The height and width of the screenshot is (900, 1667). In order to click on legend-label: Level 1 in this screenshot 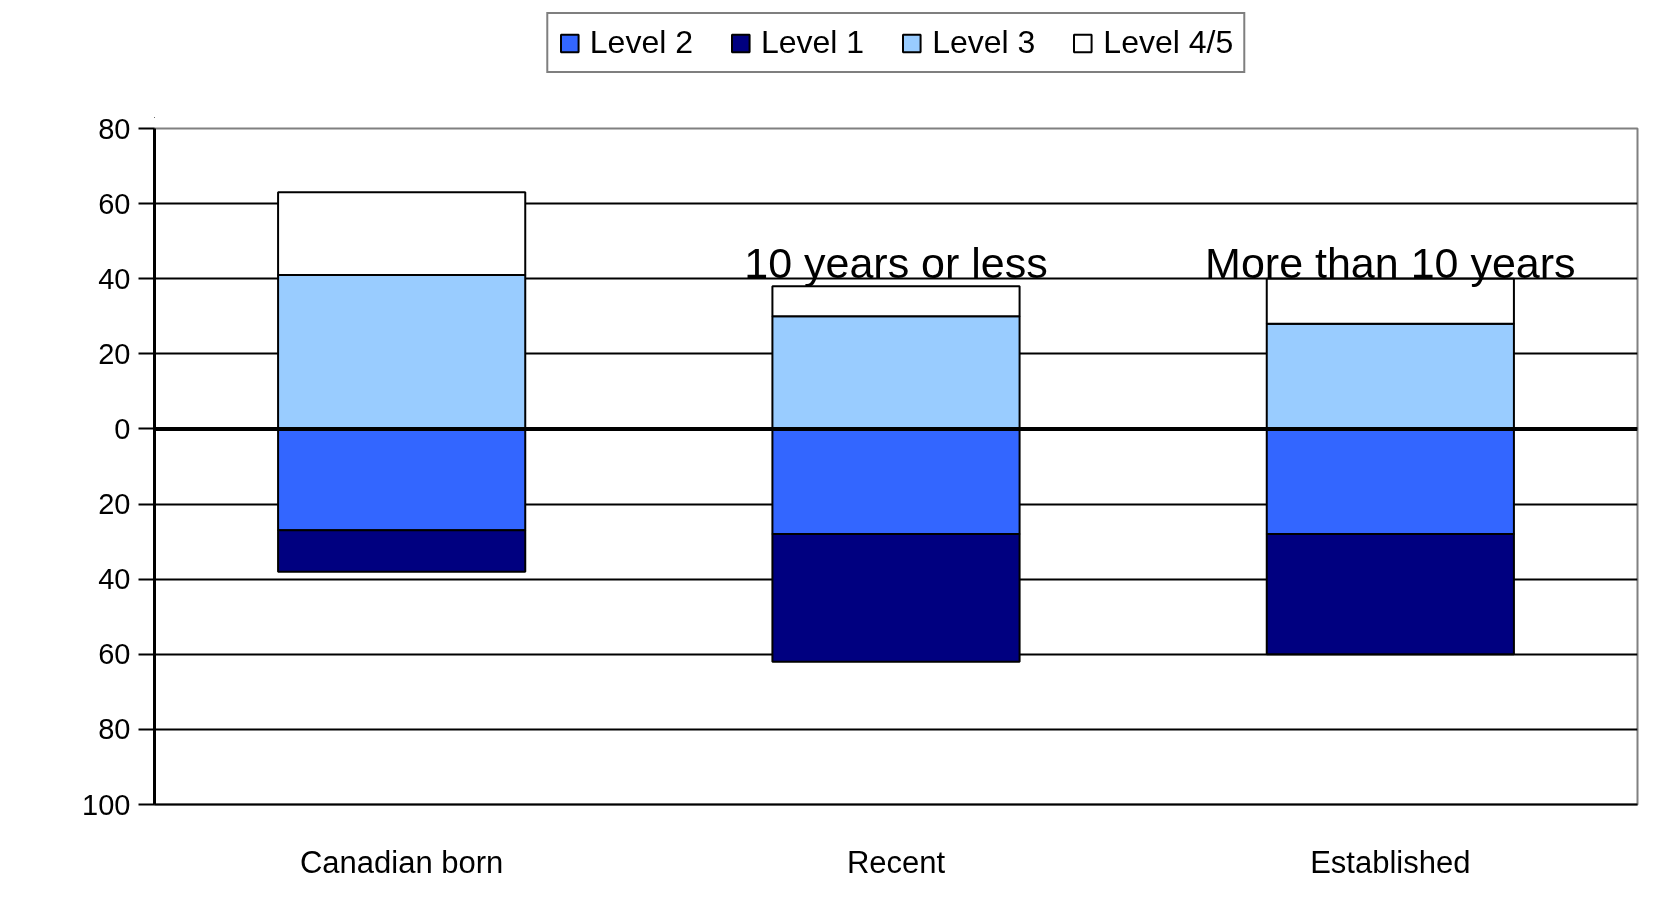, I will do `click(812, 42)`.